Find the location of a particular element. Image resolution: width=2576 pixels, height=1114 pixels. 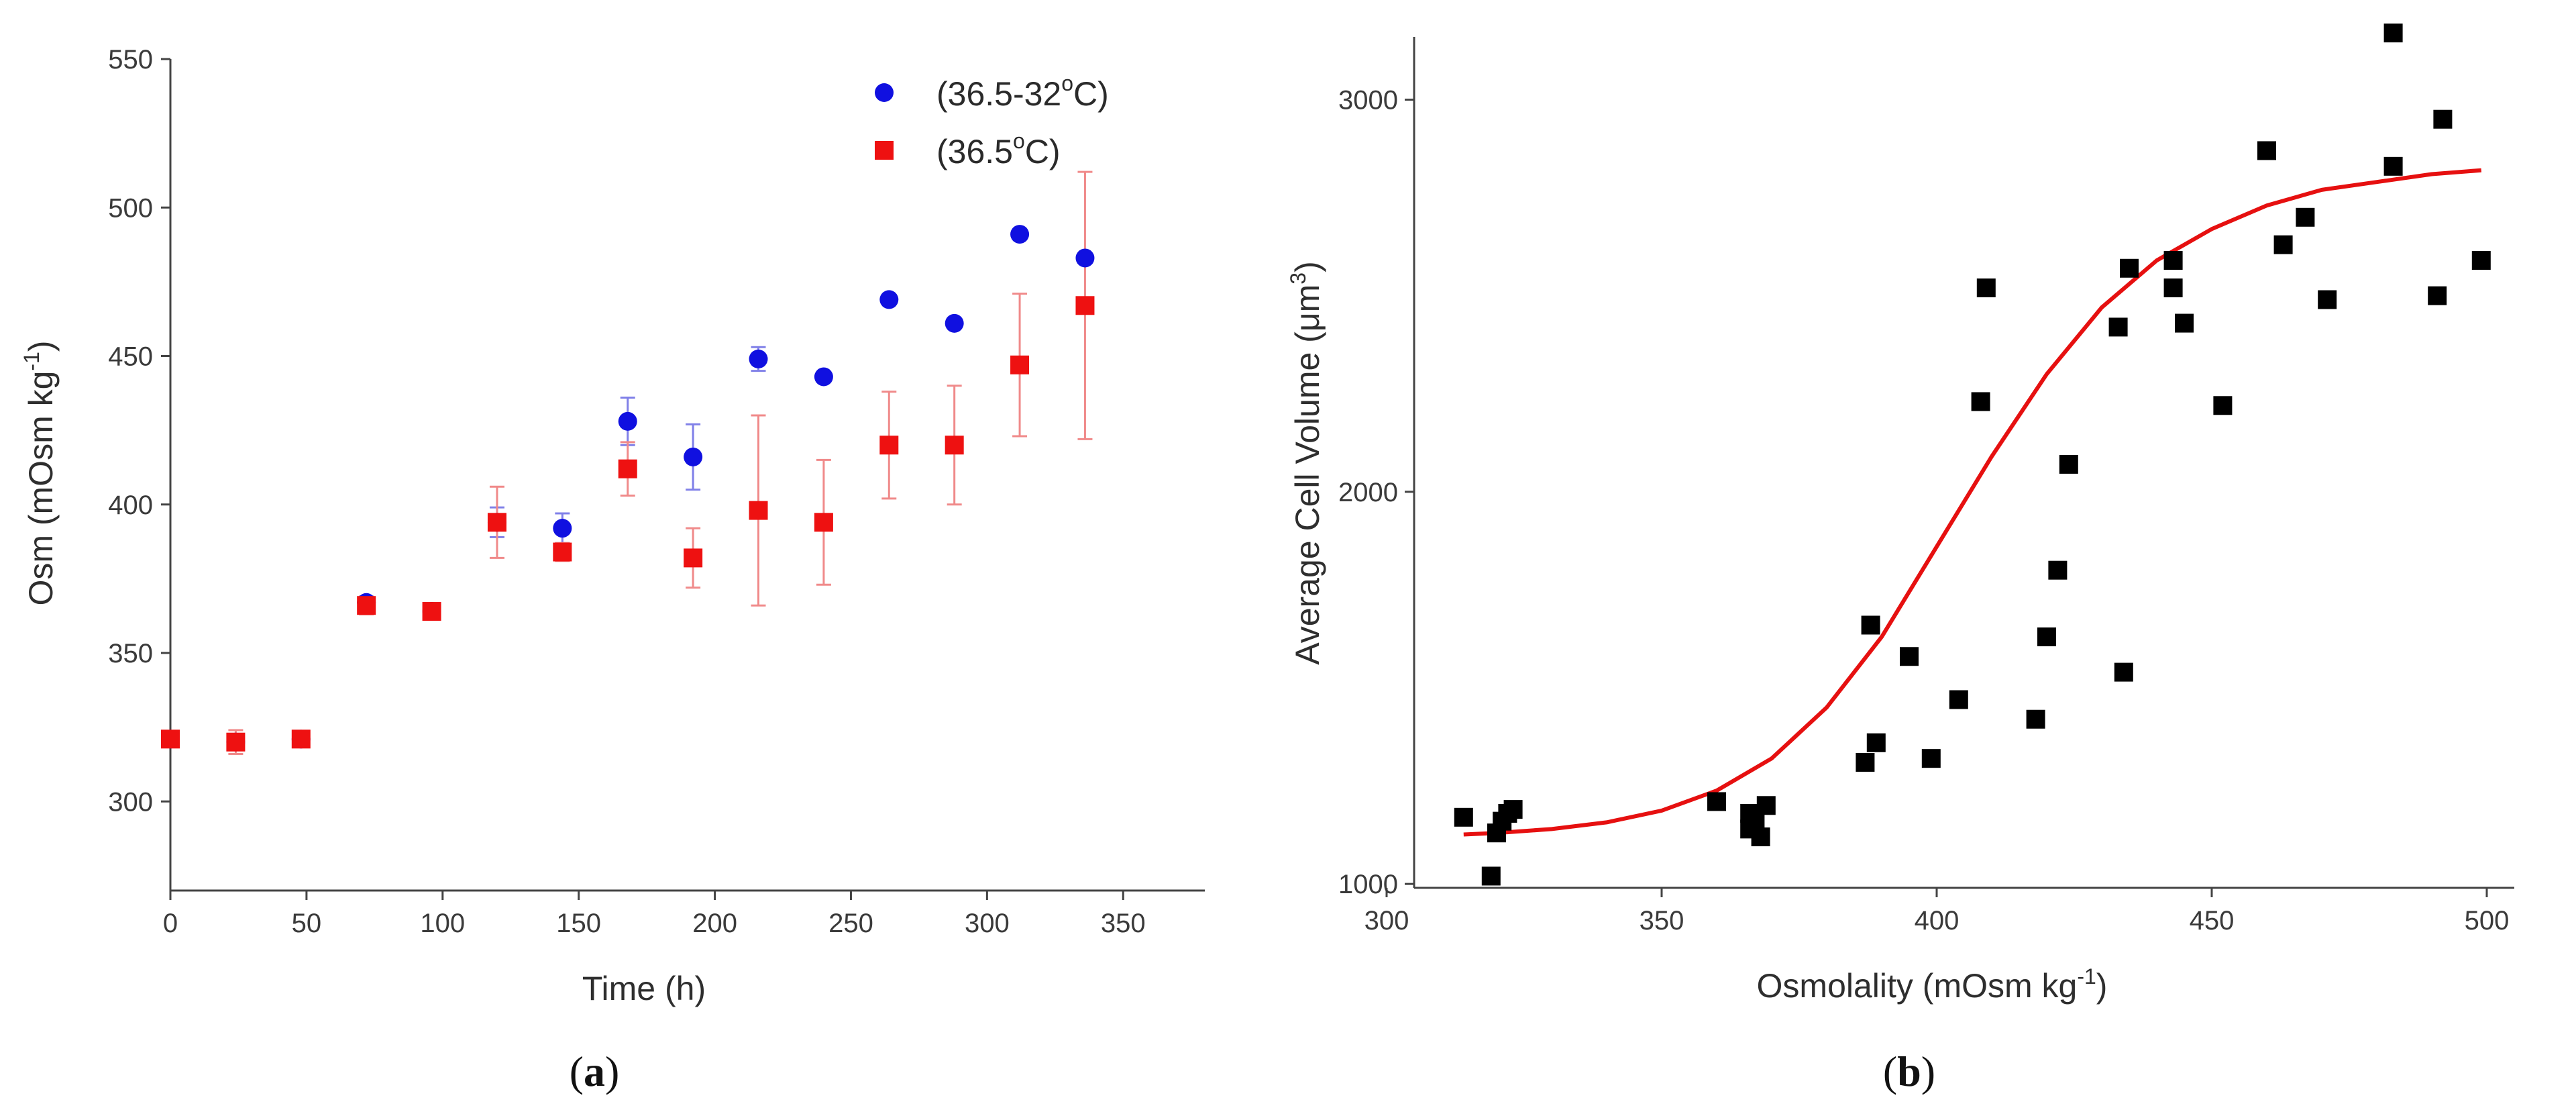

b-x-tick-label: 500 is located at coordinates (2487, 920).